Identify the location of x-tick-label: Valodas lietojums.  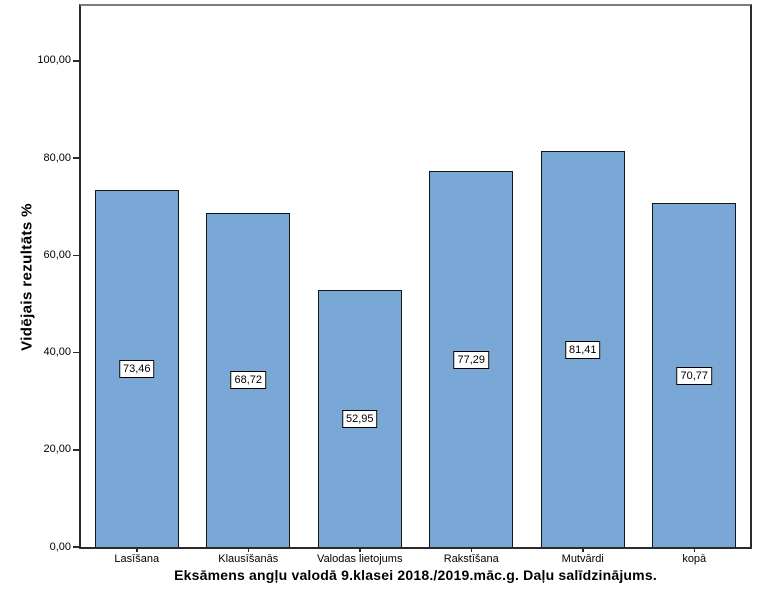
(360, 559).